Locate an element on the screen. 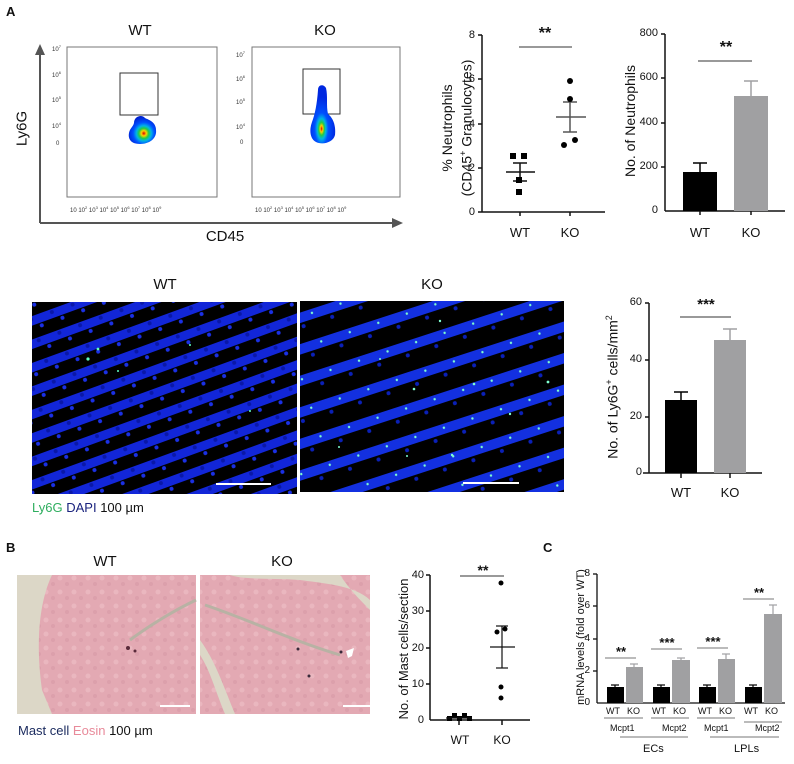  y-arrow-icon is located at coordinates (40, 49).